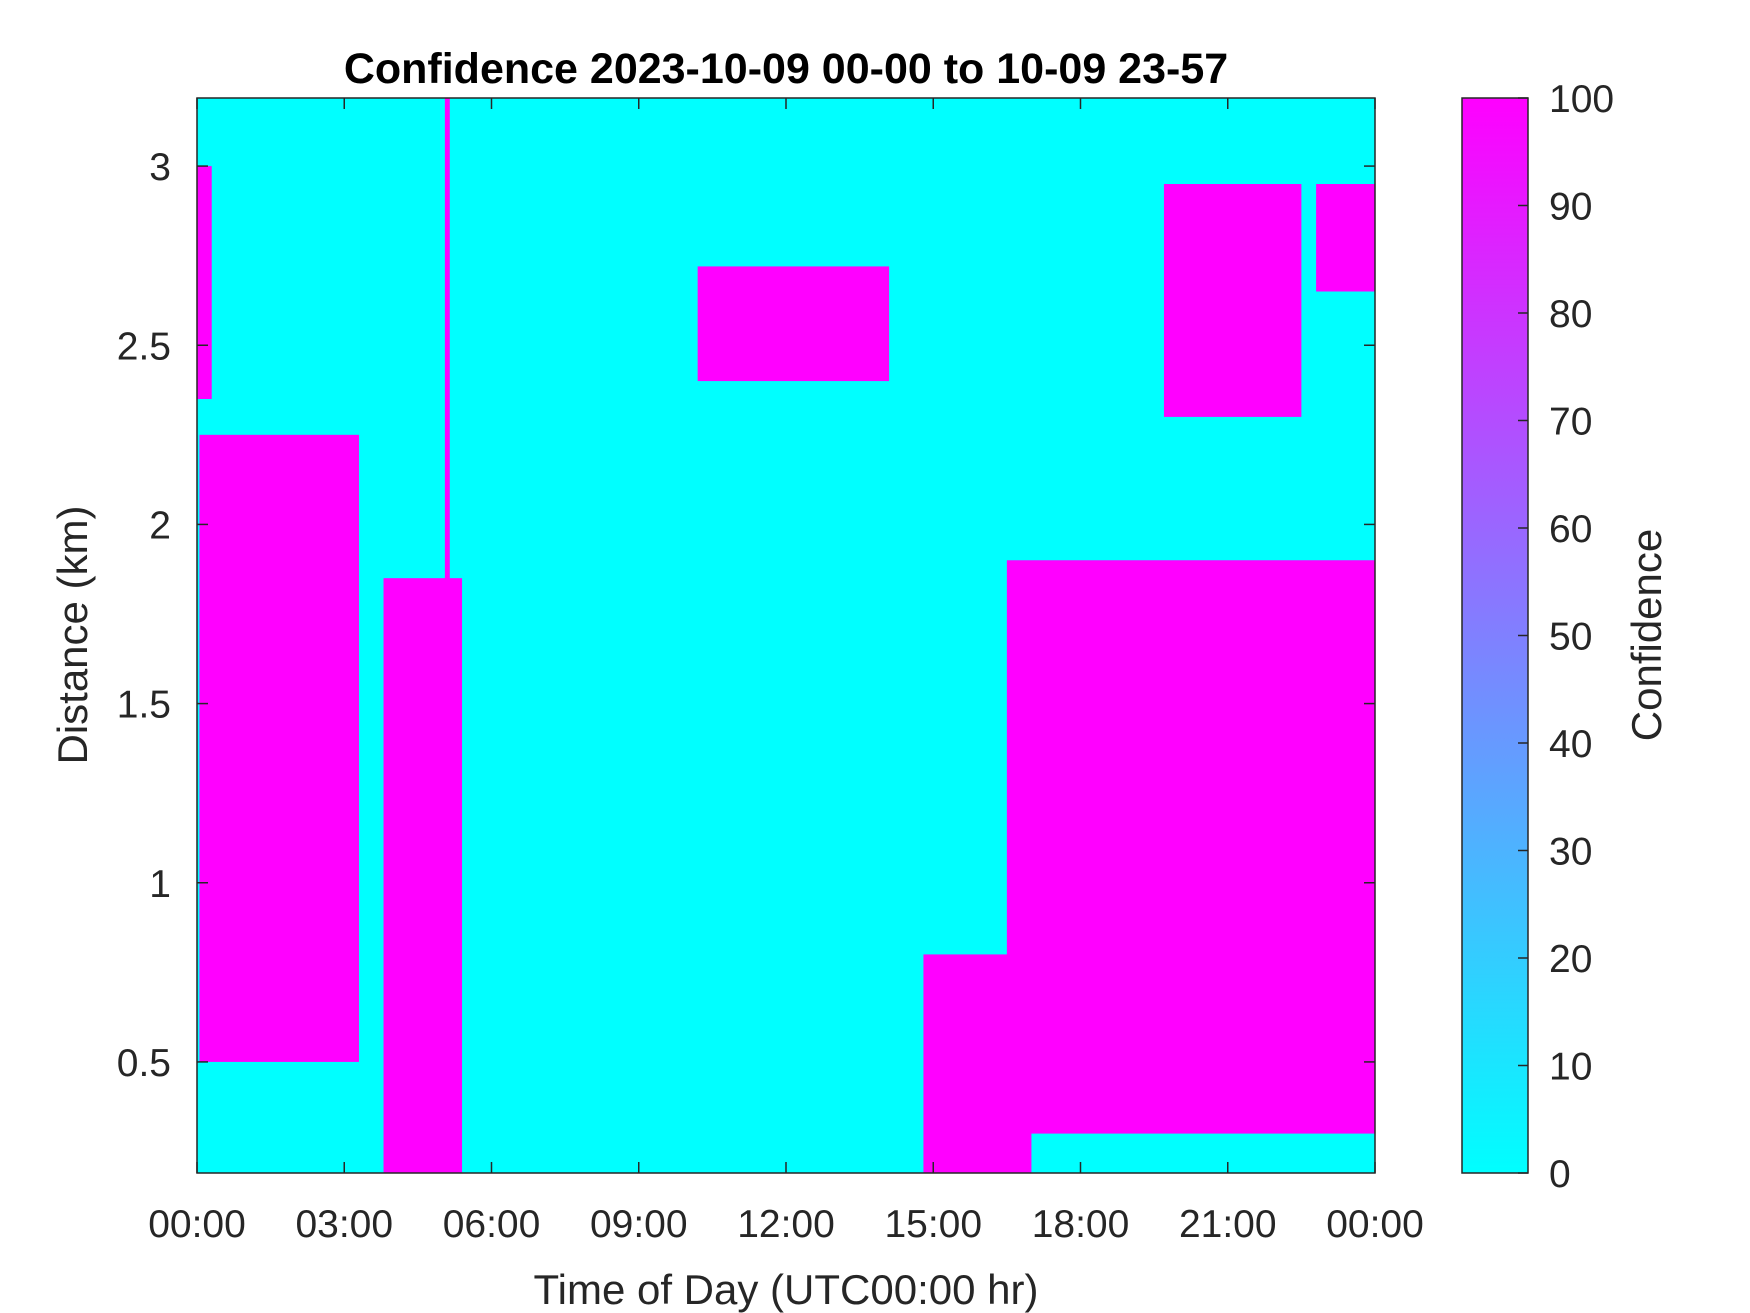 The height and width of the screenshot is (1313, 1750). What do you see at coordinates (1570, 637) in the screenshot?
I see `colorbar-tick-label: 50` at bounding box center [1570, 637].